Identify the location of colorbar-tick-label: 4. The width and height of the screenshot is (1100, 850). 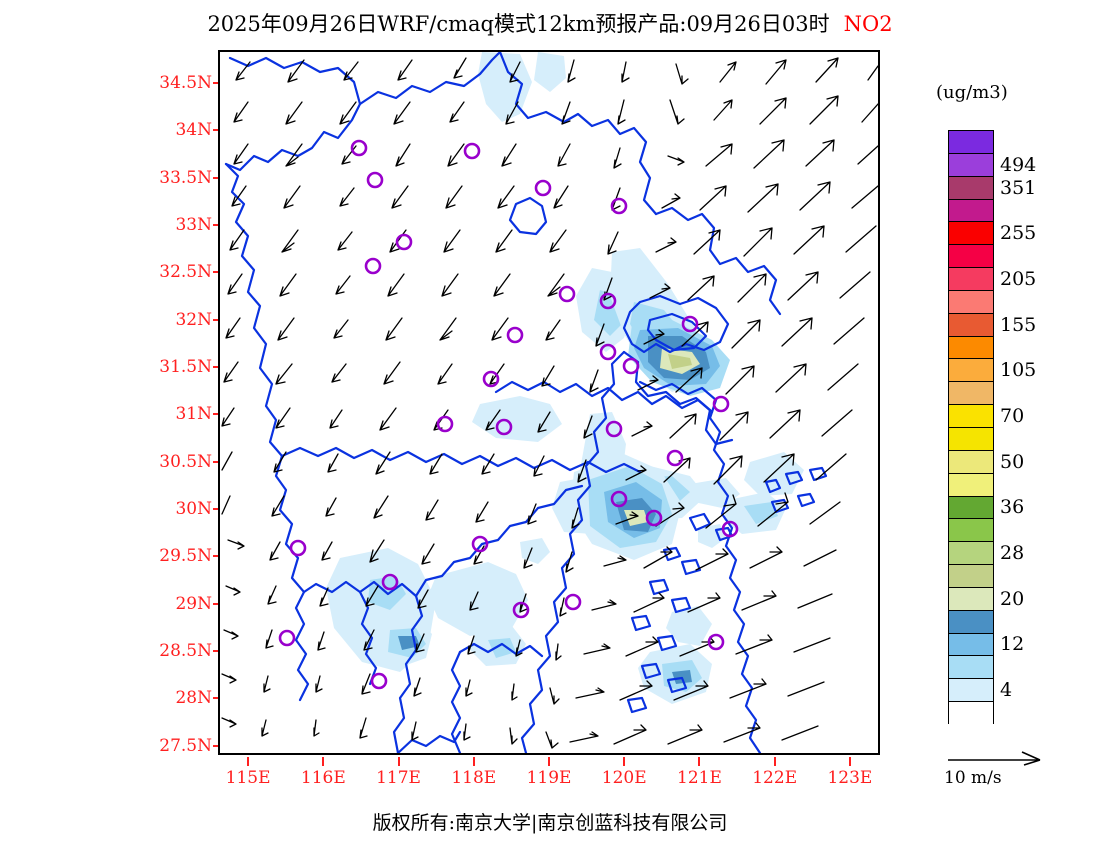
(1006, 690).